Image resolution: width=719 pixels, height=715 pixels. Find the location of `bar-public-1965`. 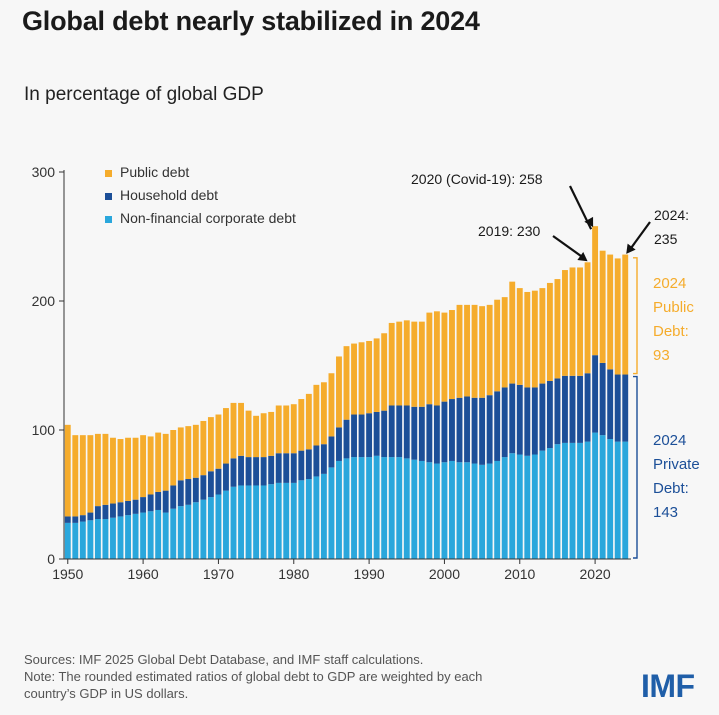

bar-public-1965 is located at coordinates (180, 454).